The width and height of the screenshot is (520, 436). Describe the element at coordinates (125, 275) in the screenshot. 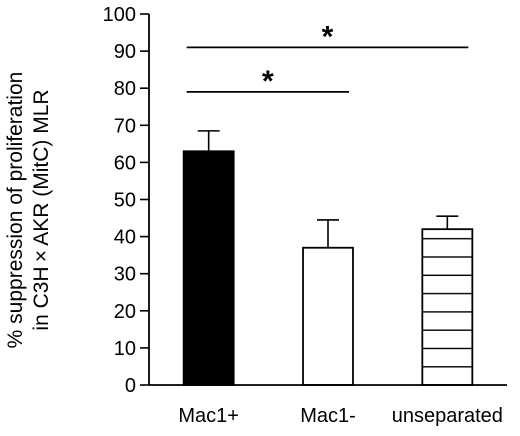

I see `y-tick-label-30: 30` at that location.